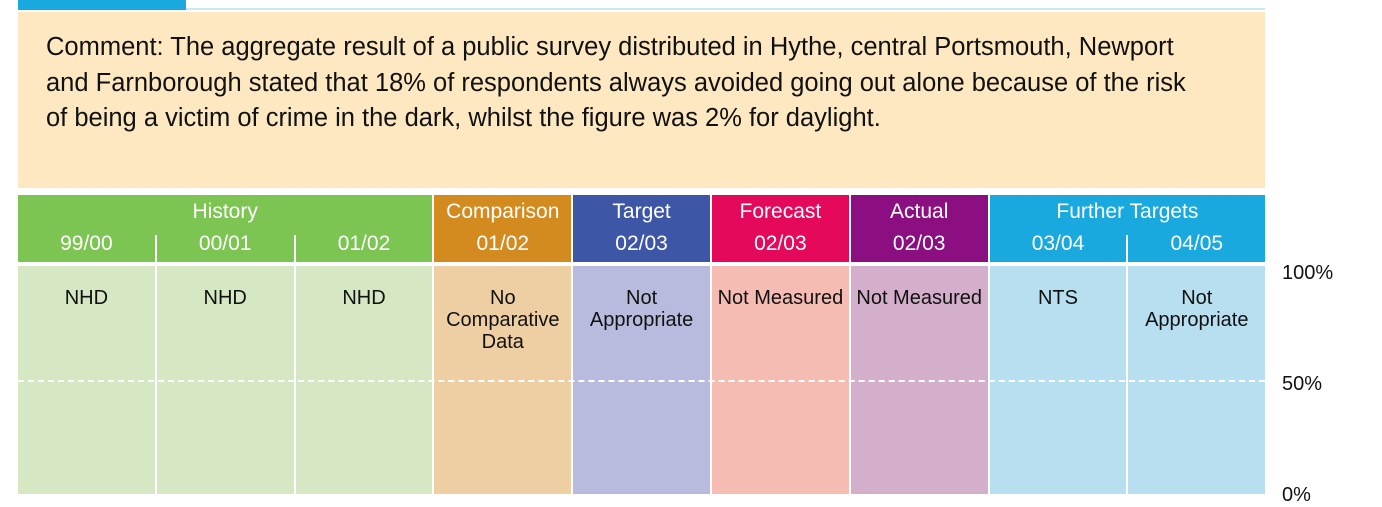 The width and height of the screenshot is (1382, 507). What do you see at coordinates (225, 212) in the screenshot?
I see `group-header: History` at bounding box center [225, 212].